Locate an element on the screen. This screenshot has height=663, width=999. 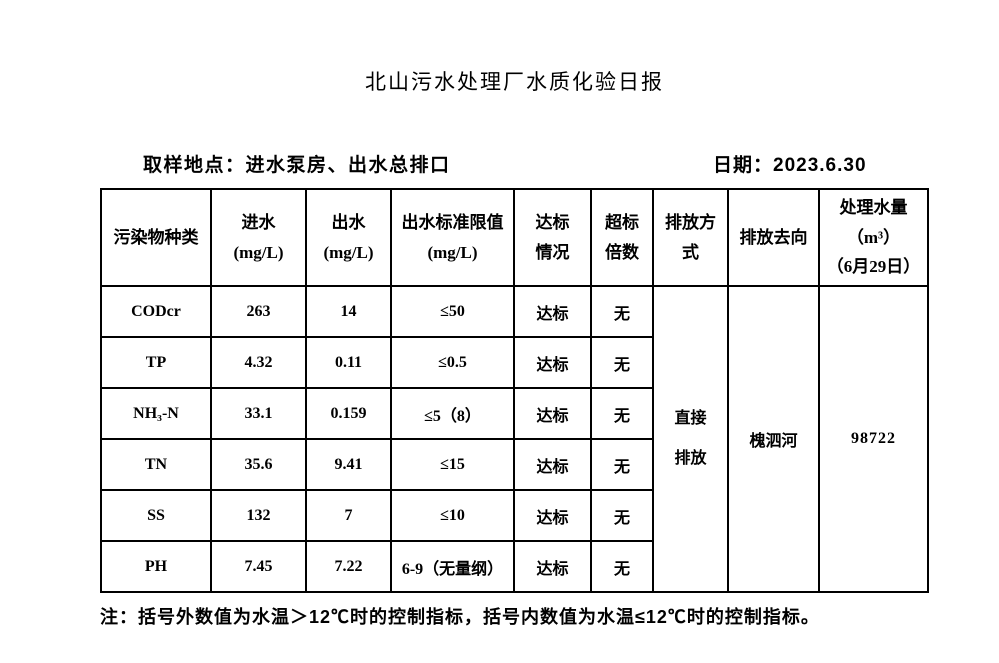
limit-cell: ≤5（8） is located at coordinates (452, 413).